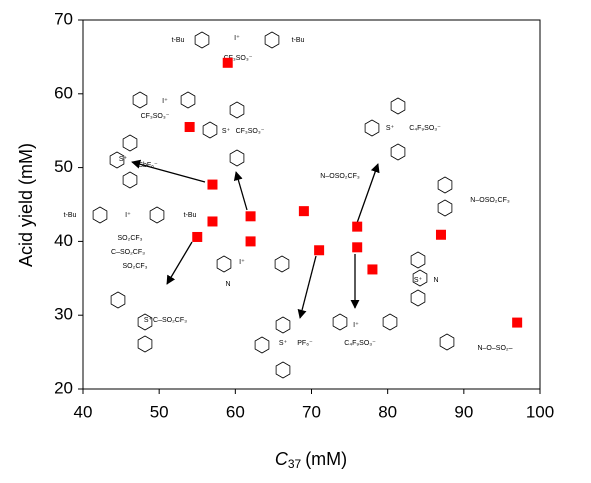 This screenshot has height=483, width=591. I want to click on x-axis-label: C37 (mM), so click(311, 460).